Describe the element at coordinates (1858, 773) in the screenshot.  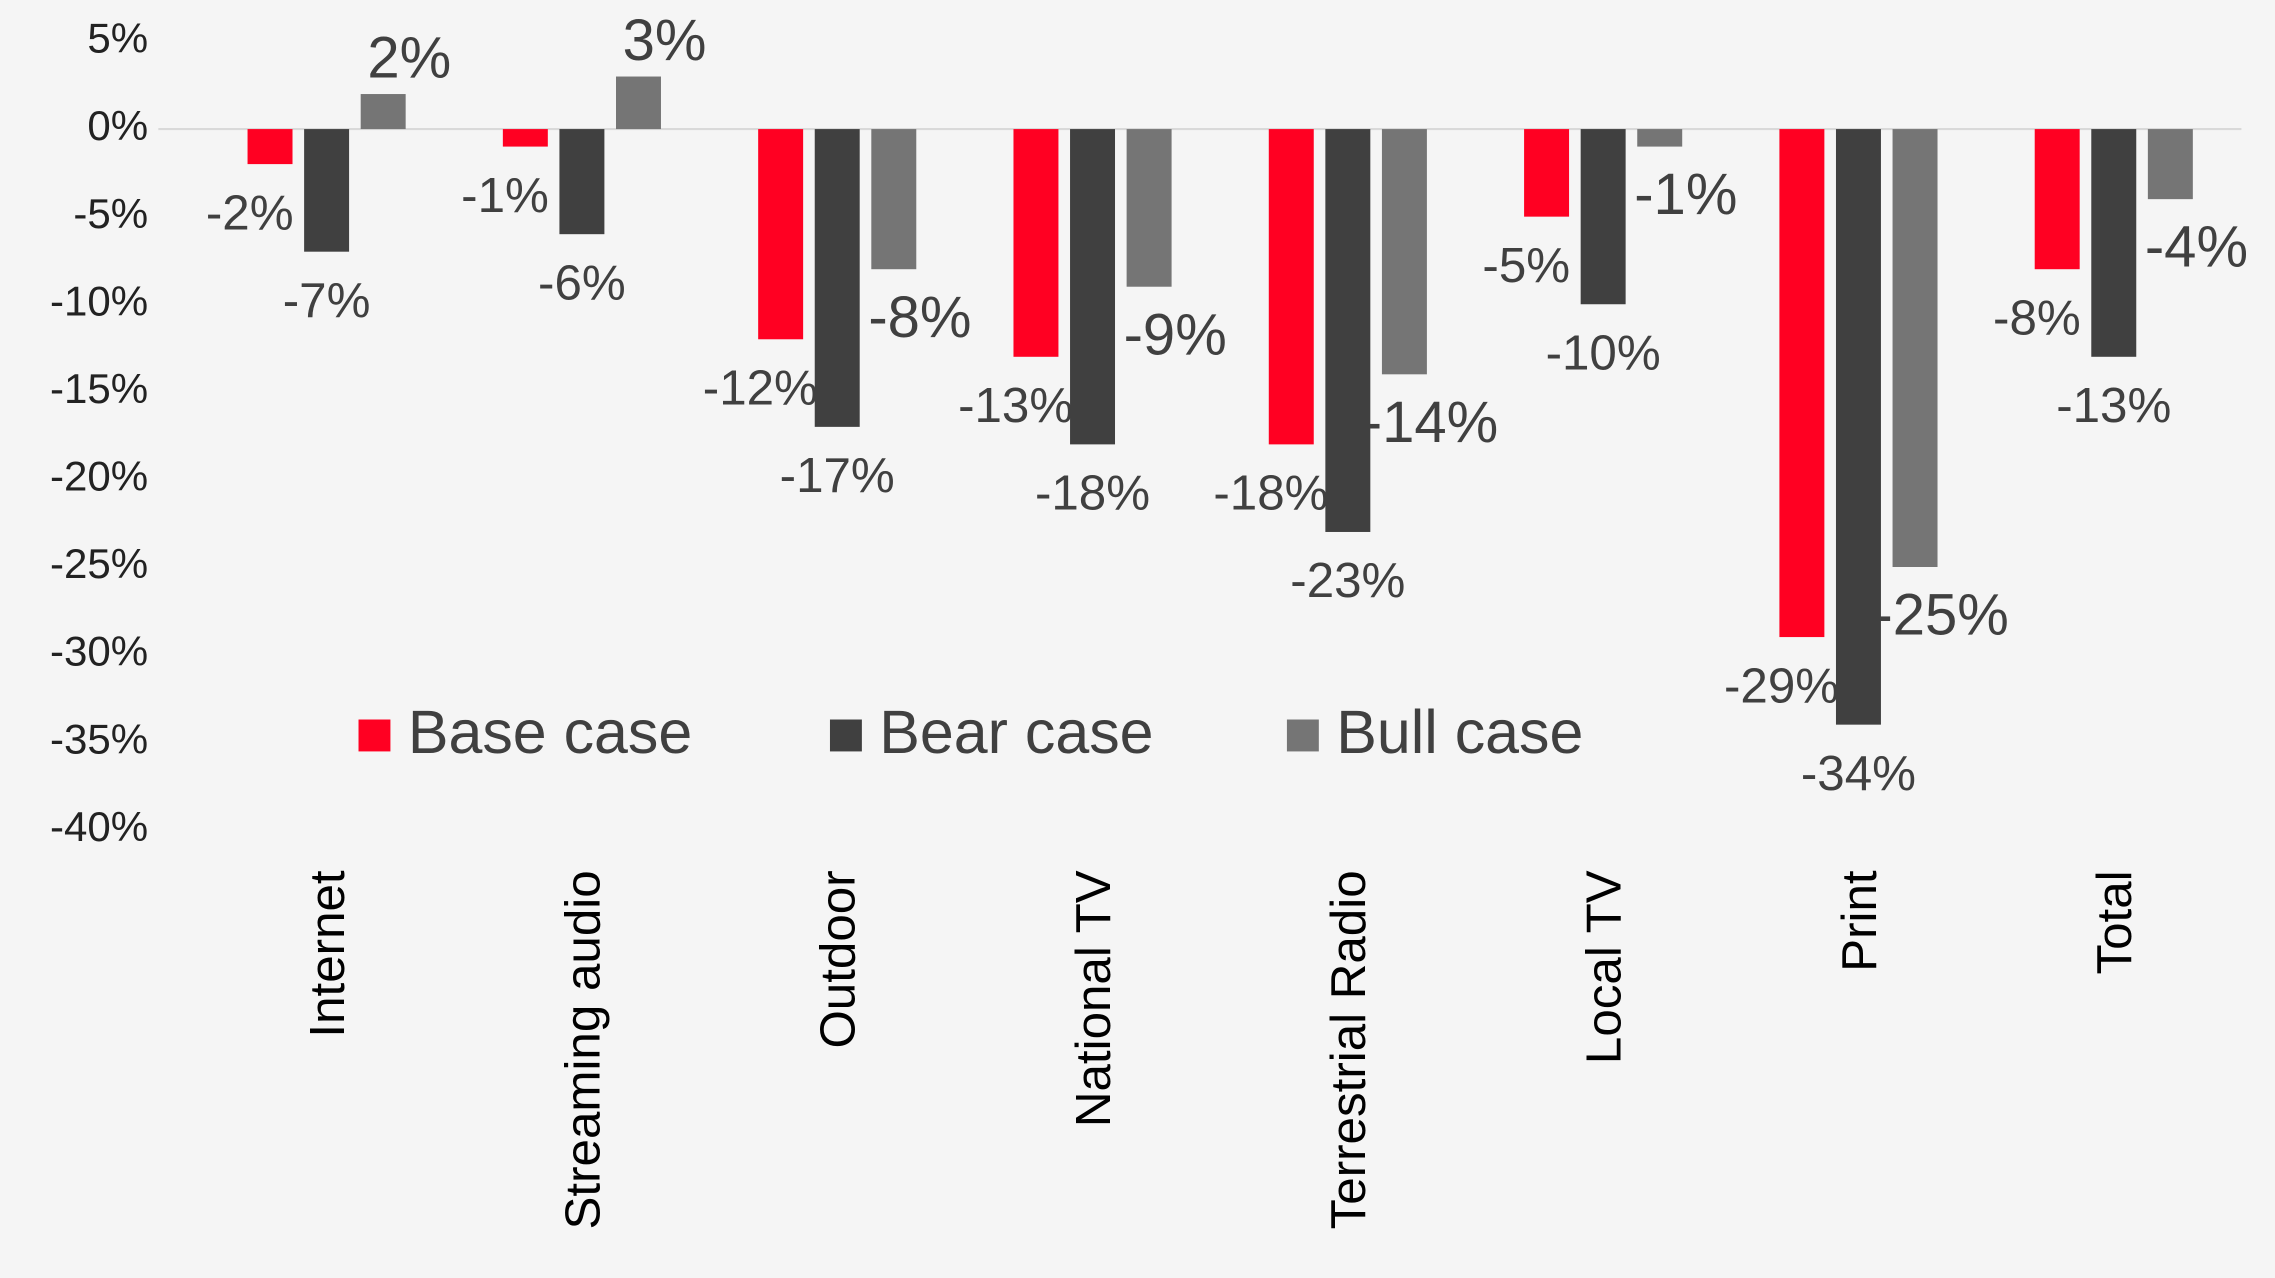
I see `value-label: -34%` at that location.